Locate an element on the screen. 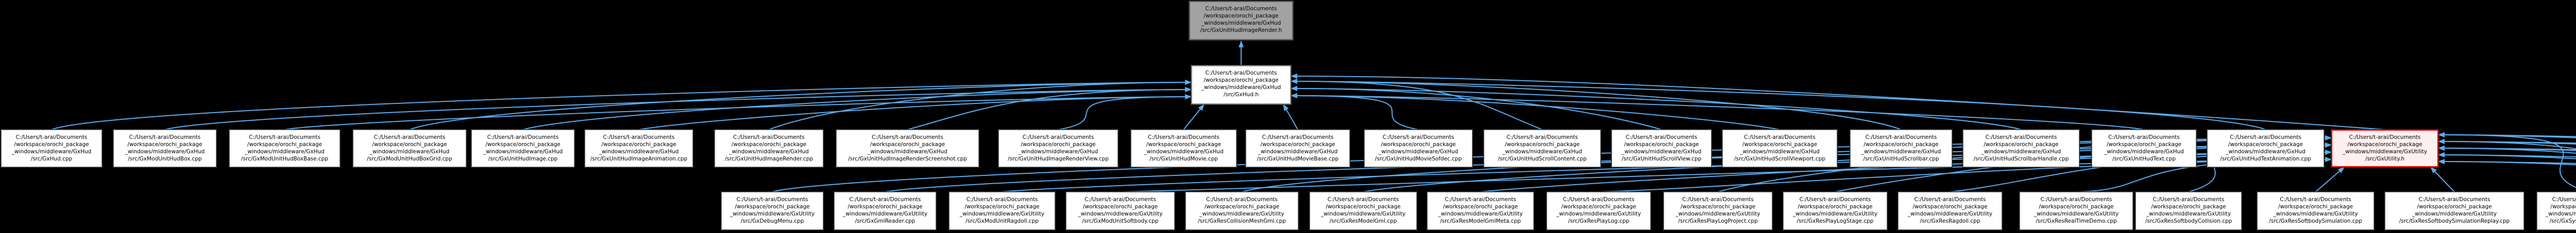 The width and height of the screenshot is (2576, 233). path-line: /src/GxResSoftbodySimulationReplay.cpp is located at coordinates (2454, 221).